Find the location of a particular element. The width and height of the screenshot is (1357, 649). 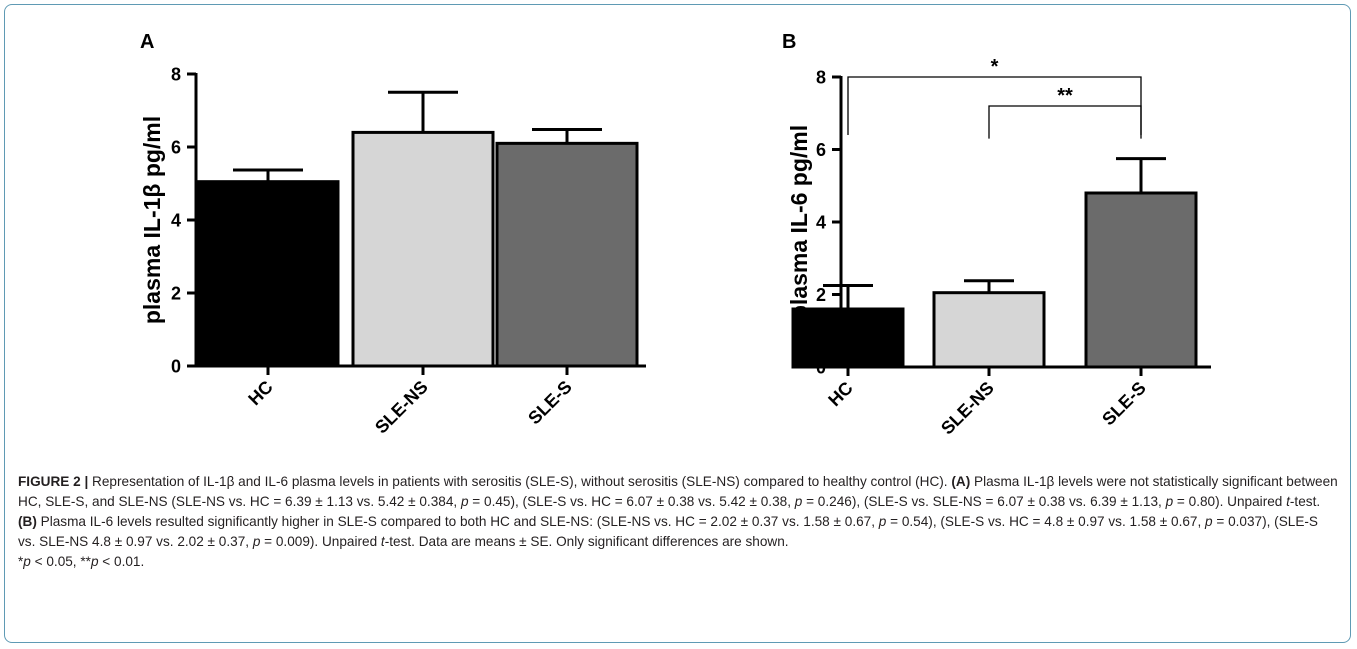

caption-test1: -test. is located at coordinates (1305, 501).